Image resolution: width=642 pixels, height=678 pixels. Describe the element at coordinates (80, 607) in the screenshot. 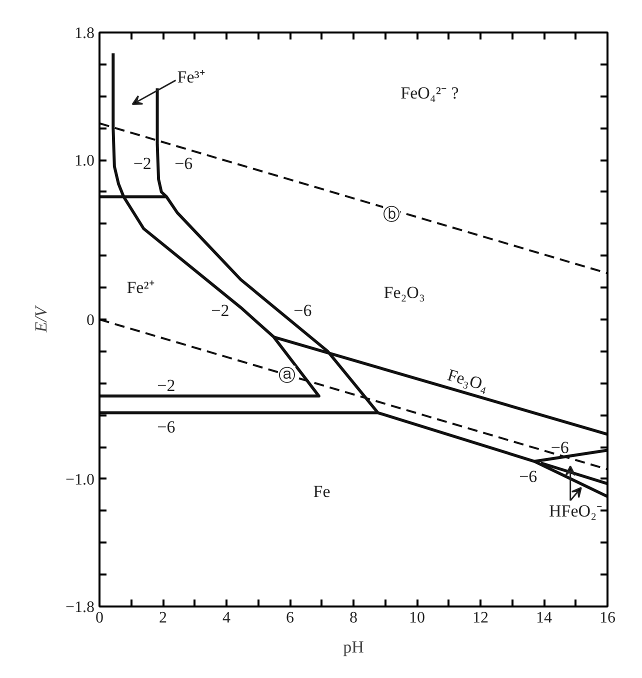

I see `y-tick-label: −1.8` at that location.